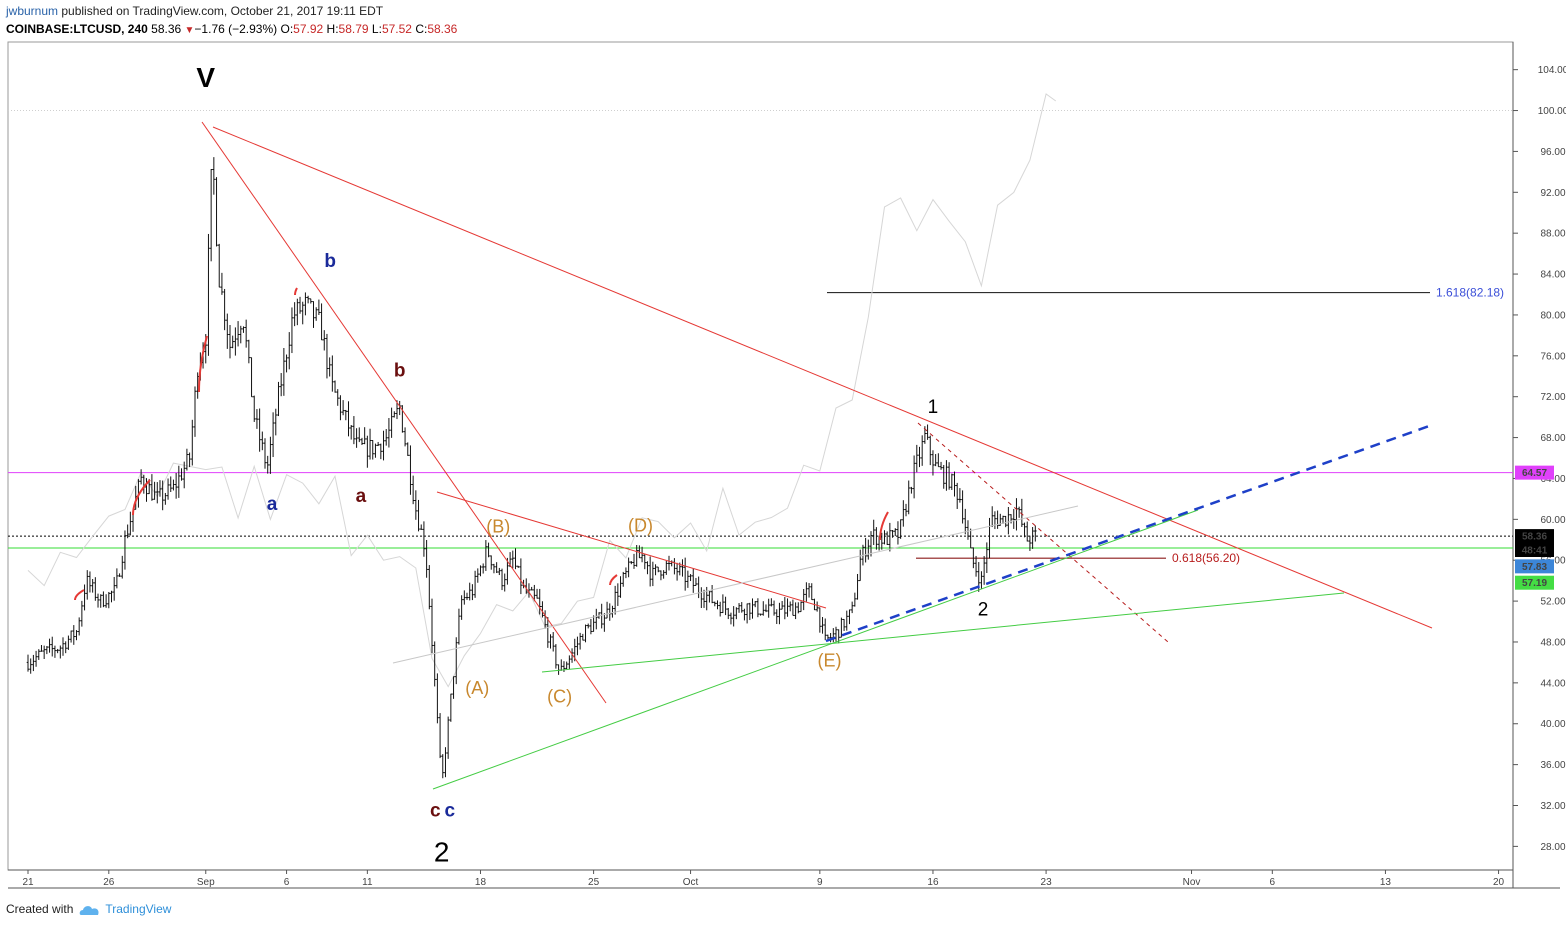 The width and height of the screenshot is (1566, 928). I want to click on y-tick-label: 60.00, so click(1552, 520).